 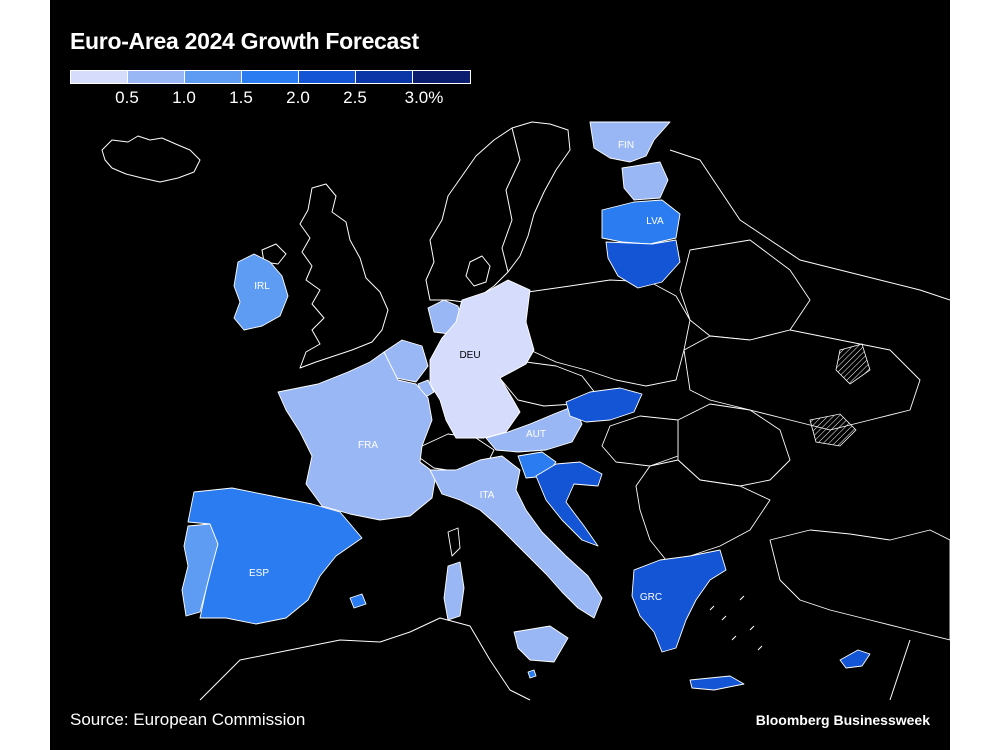 I want to click on map-title: Euro-Area 2024 Growth Forecast, so click(x=244, y=41).